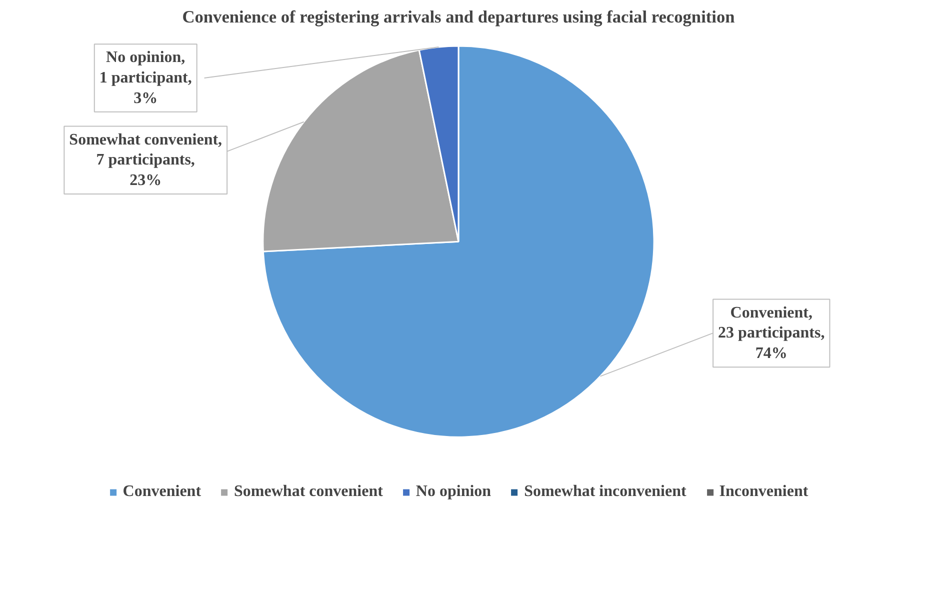  I want to click on legend-label: Convenient, so click(162, 492).